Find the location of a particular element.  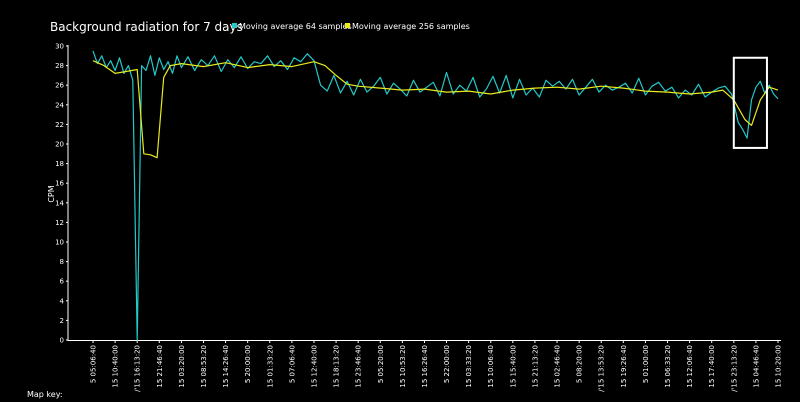

x-tick-label: 15 08:53:20 is located at coordinates (204, 366).